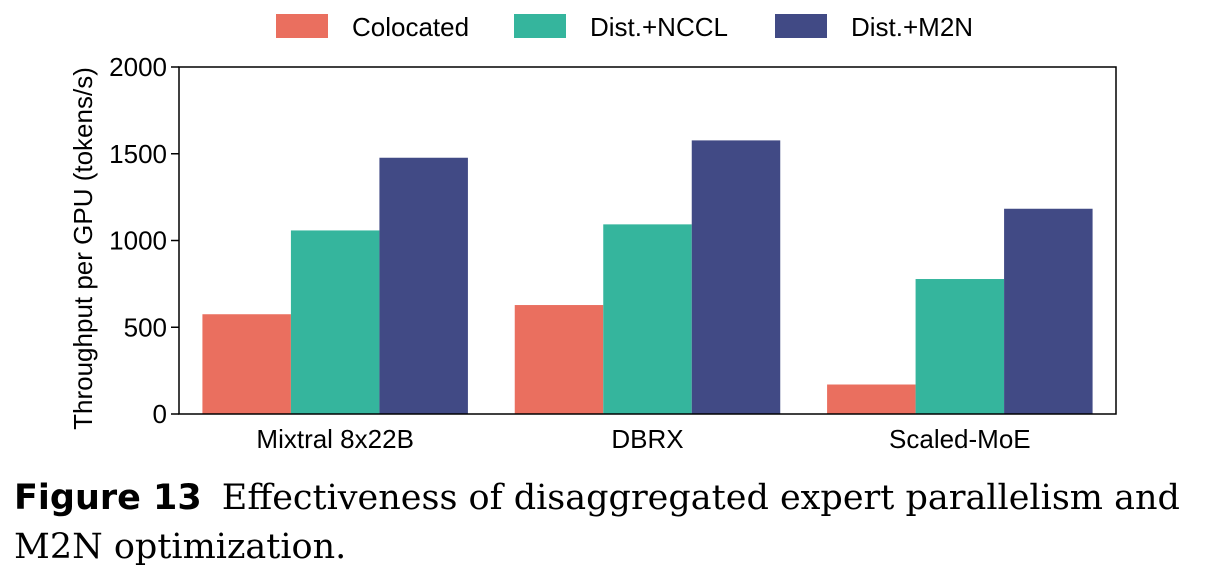 Image resolution: width=1210 pixels, height=582 pixels. I want to click on x-tick-label: DBRX, so click(647, 439).